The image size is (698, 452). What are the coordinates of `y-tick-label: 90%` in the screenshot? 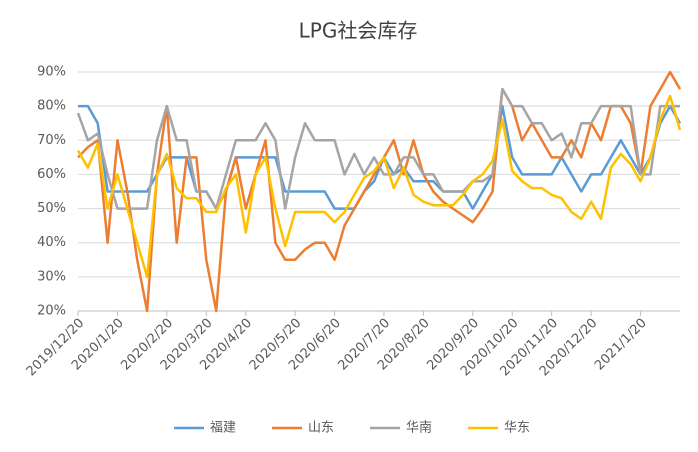 It's located at (51, 72).